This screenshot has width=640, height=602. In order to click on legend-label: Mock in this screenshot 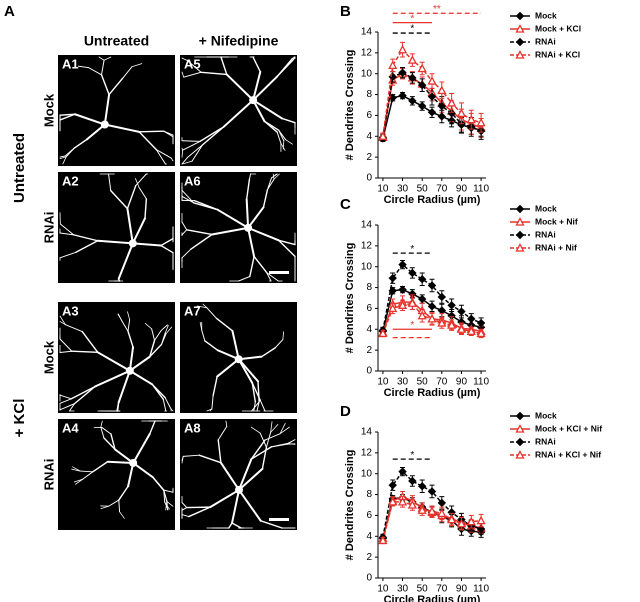, I will do `click(546, 15)`.